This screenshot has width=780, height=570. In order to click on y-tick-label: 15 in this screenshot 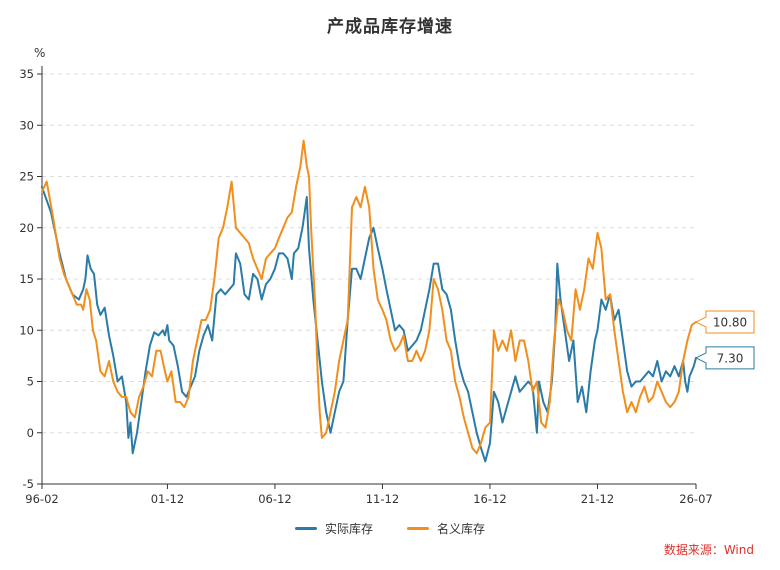, I will do `click(26, 279)`.